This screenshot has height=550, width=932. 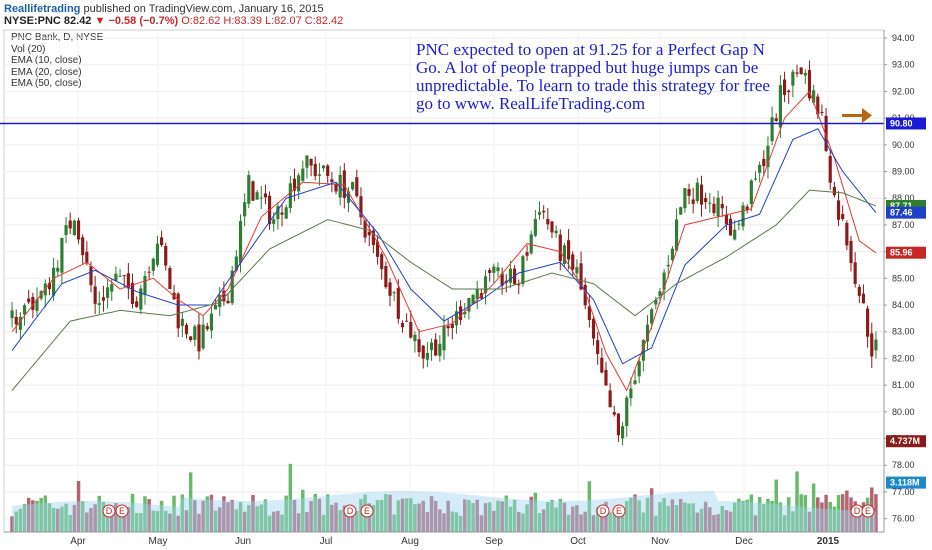 What do you see at coordinates (42, 9) in the screenshot?
I see `author-link: Reallifetrading` at bounding box center [42, 9].